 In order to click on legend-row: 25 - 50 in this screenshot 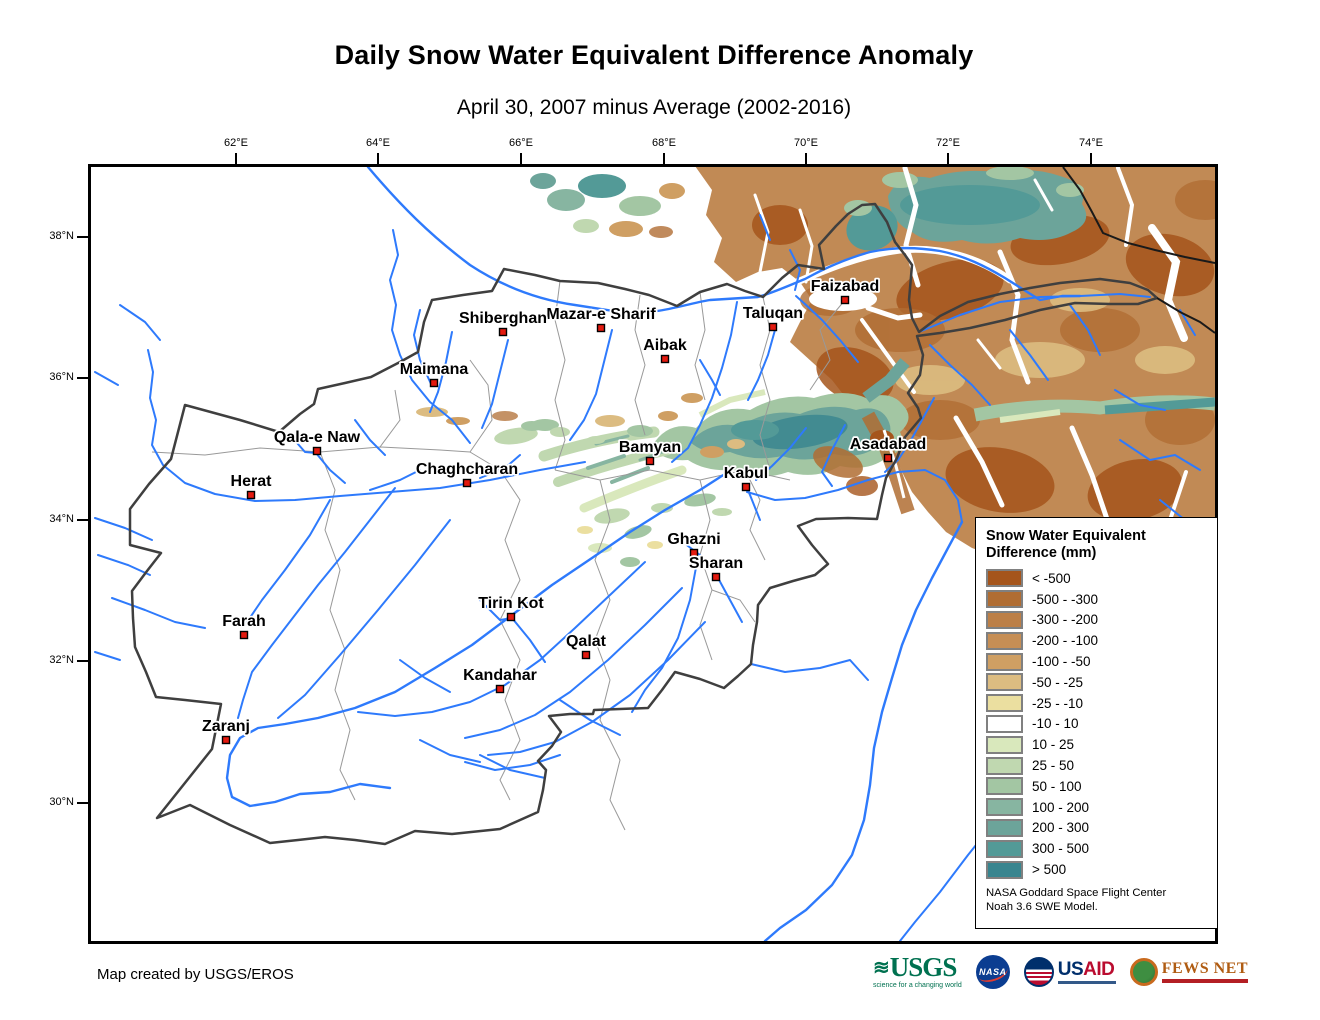, I will do `click(1101, 765)`.